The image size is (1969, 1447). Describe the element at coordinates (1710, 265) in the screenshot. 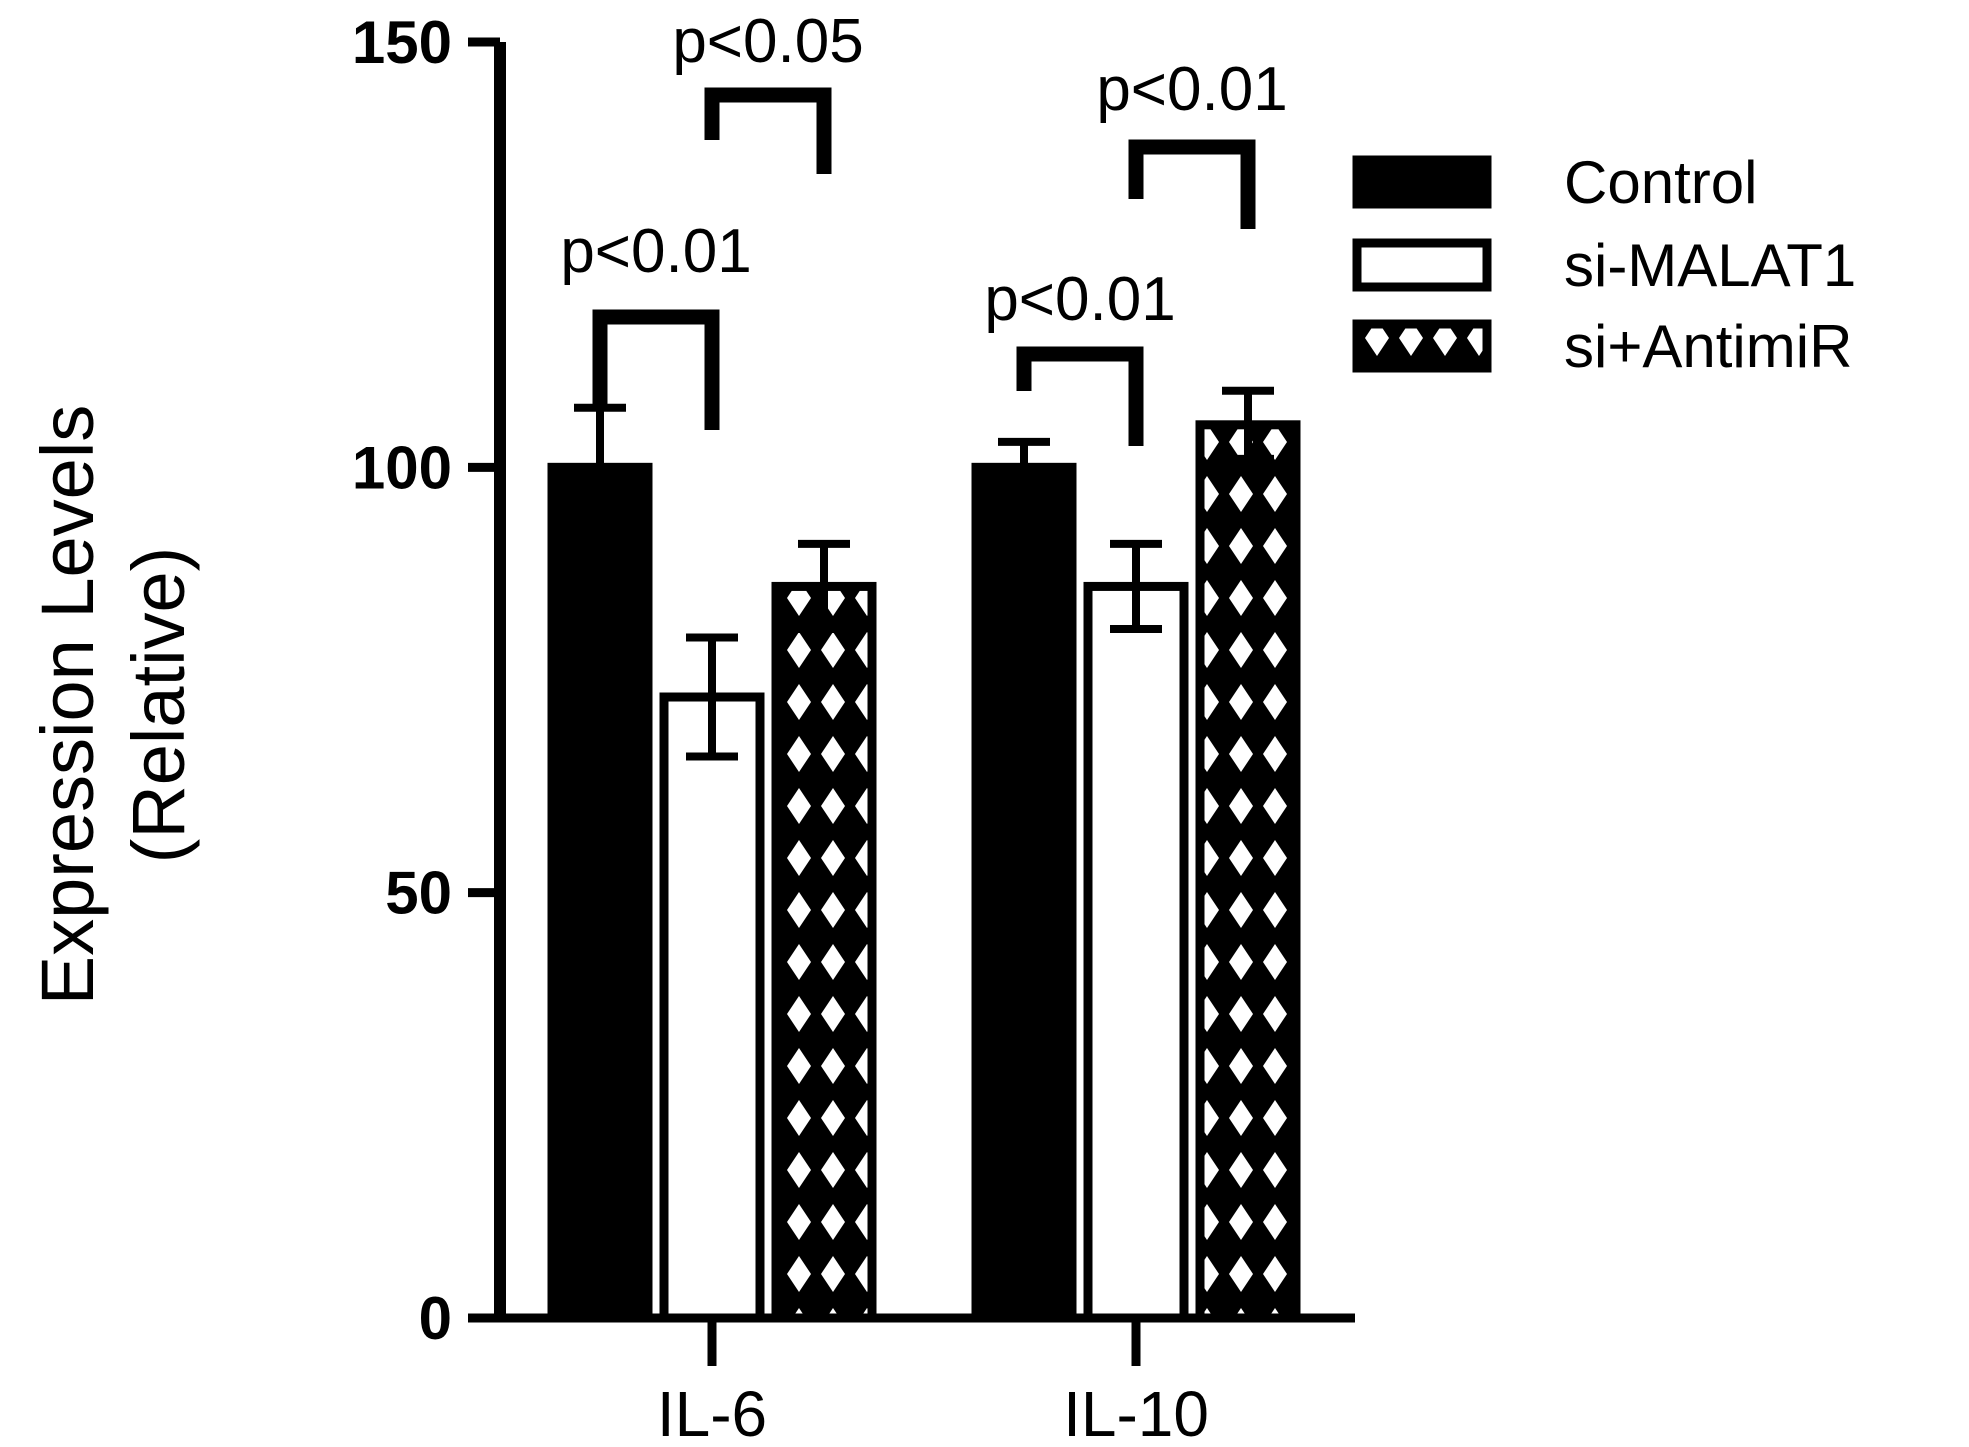

I see `legend-label: si-MALAT1` at that location.